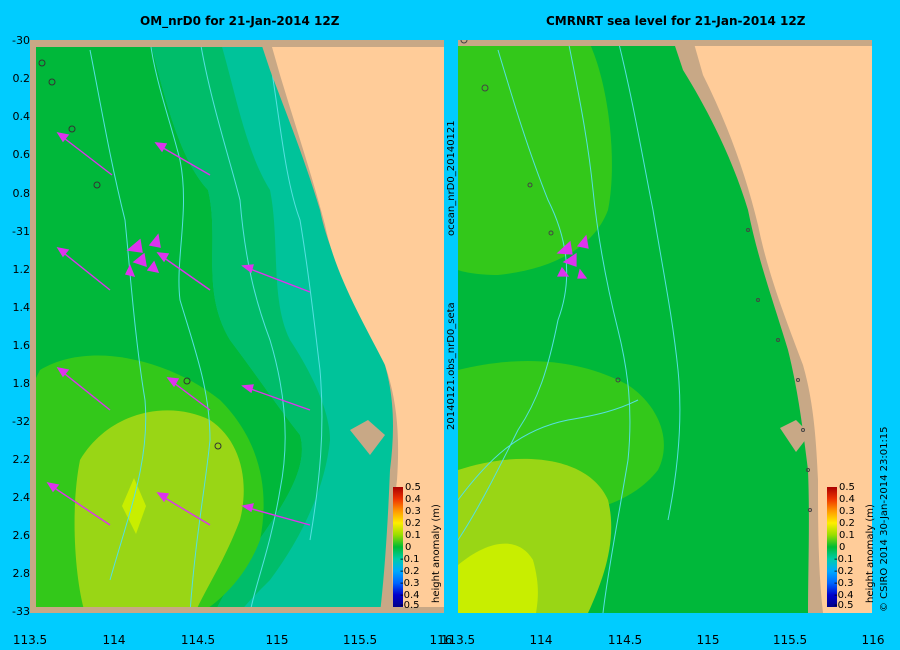 The width and height of the screenshot is (900, 650). Describe the element at coordinates (21, 383) in the screenshot. I see `lat-label: 1.8` at that location.